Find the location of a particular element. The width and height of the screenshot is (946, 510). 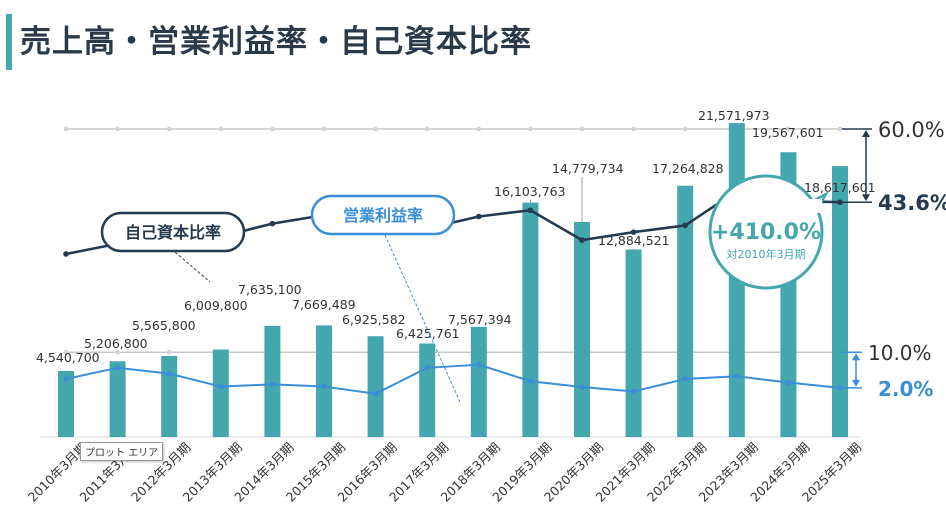

bar-value-label: 21,571,973 is located at coordinates (734, 115).